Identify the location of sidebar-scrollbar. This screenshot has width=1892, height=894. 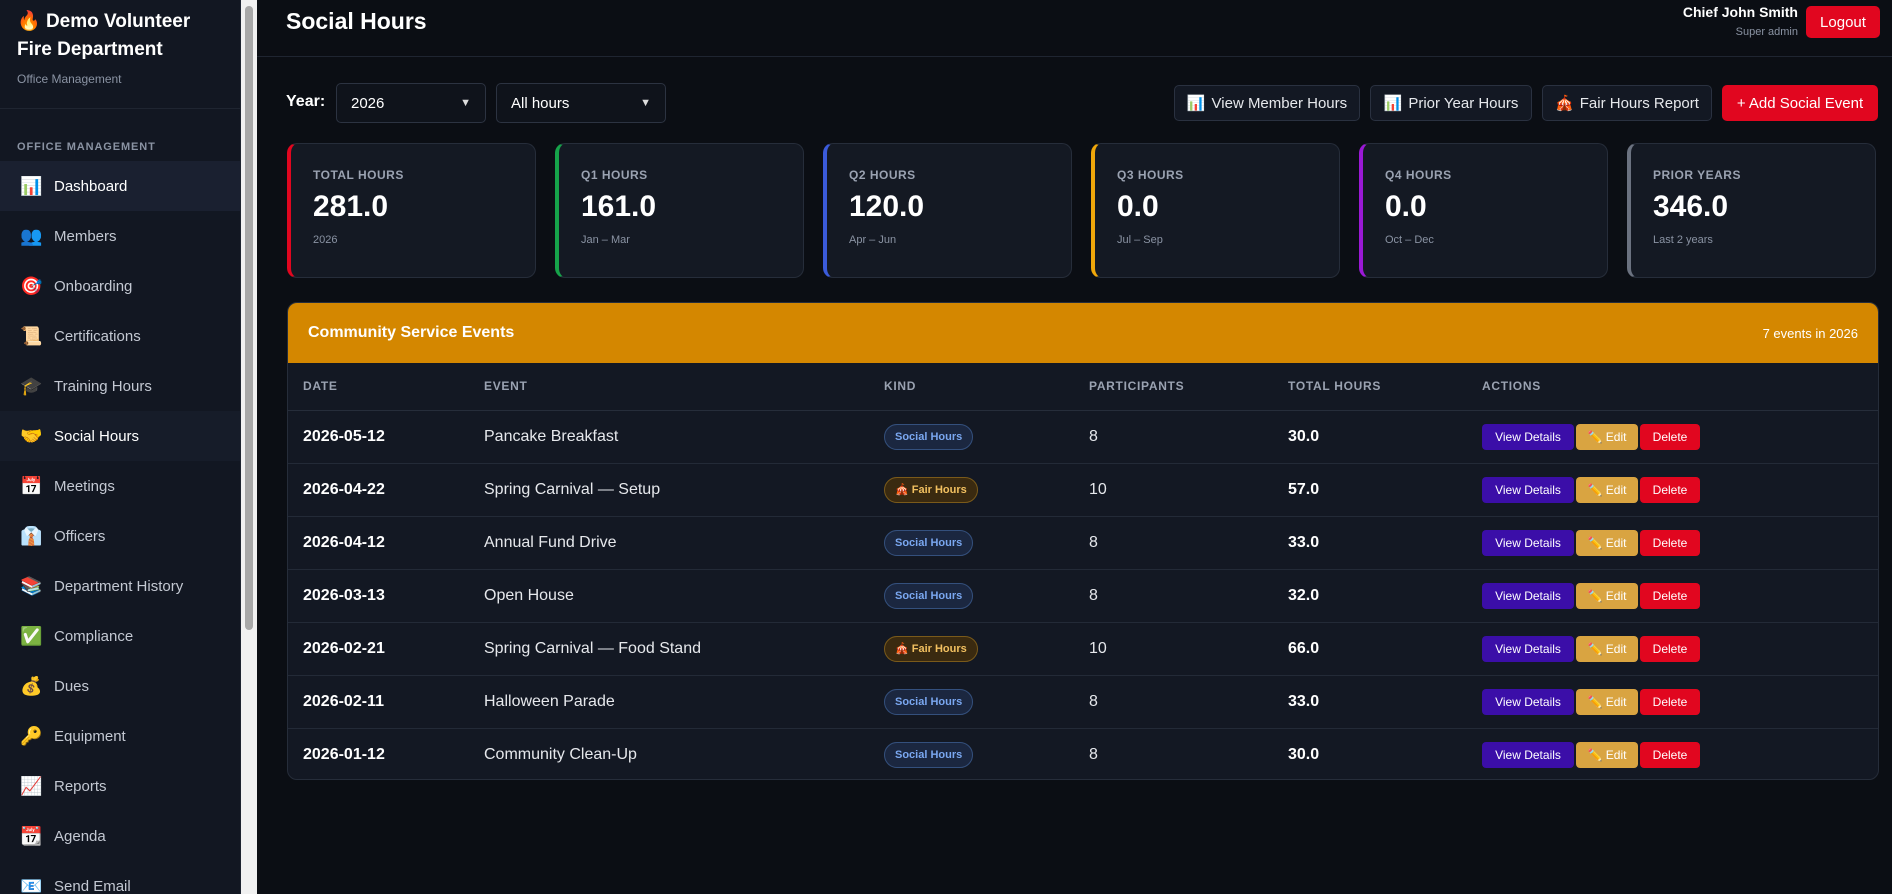
(249, 447).